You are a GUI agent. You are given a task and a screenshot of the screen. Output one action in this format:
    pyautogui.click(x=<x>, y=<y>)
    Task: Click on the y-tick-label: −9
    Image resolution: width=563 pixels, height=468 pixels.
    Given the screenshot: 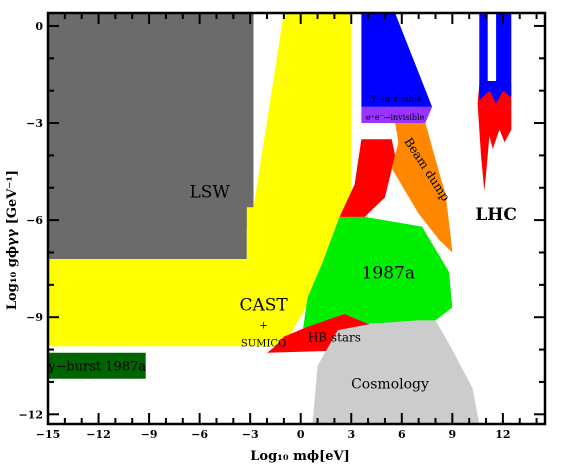 What is the action you would take?
    pyautogui.click(x=34, y=317)
    